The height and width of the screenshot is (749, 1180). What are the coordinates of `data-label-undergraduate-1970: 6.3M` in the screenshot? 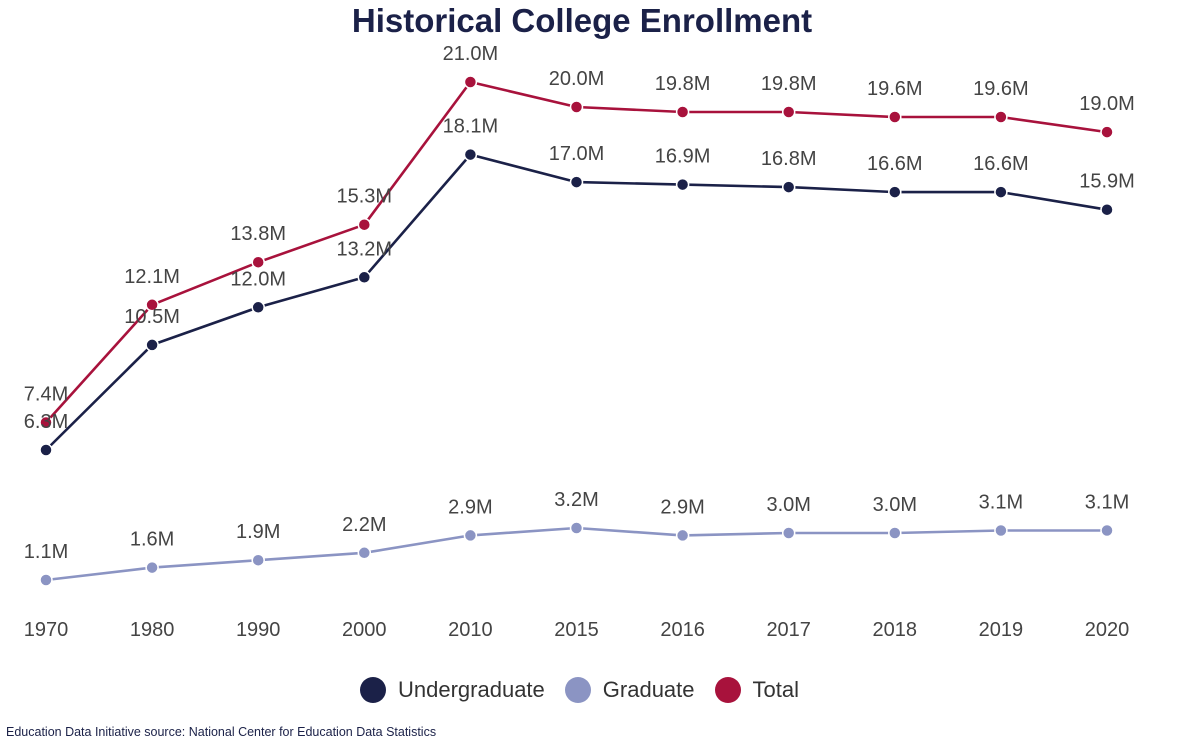 It's located at (46, 422).